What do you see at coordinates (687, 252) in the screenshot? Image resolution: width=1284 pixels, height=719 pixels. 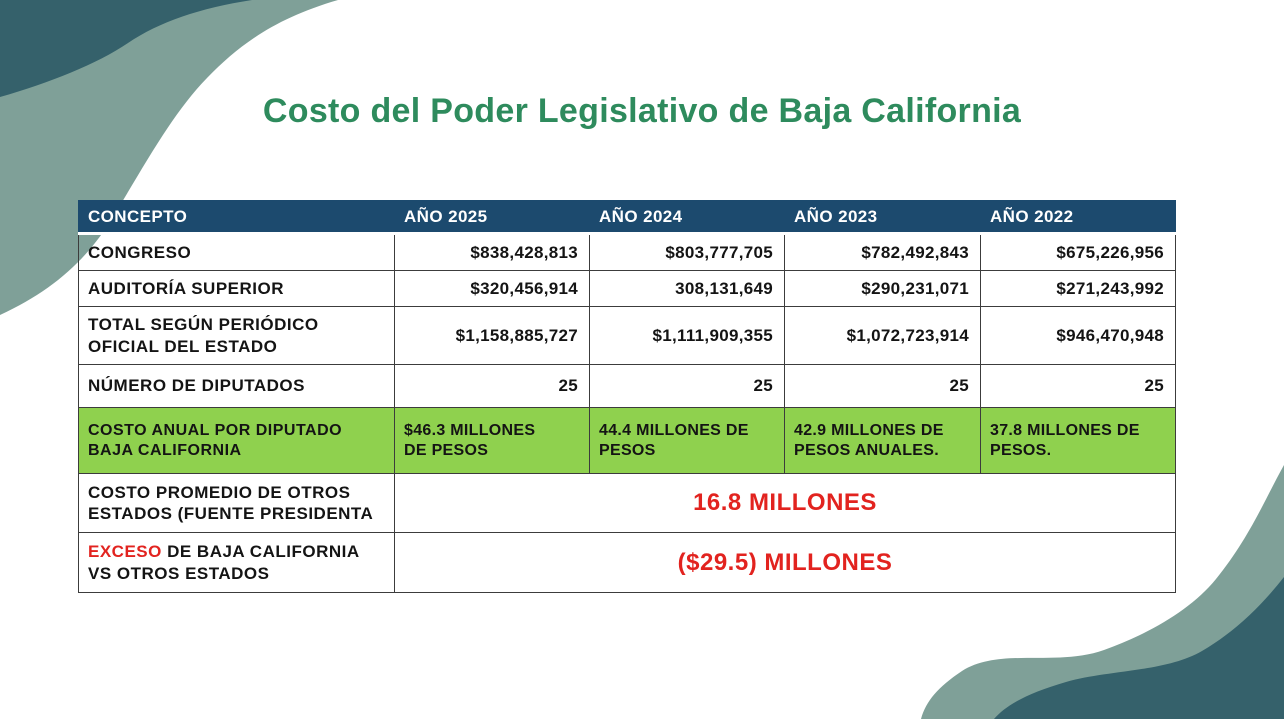 I see `cell-value: $803,777,705` at bounding box center [687, 252].